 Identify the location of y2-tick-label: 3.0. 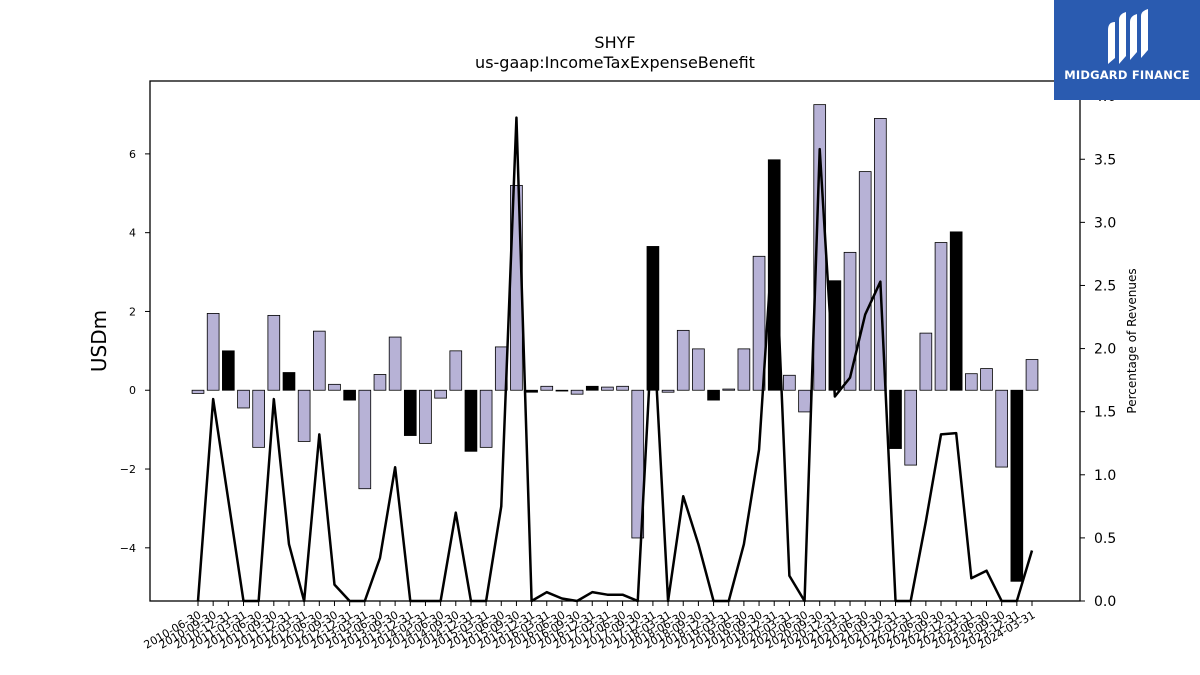
(1105, 223).